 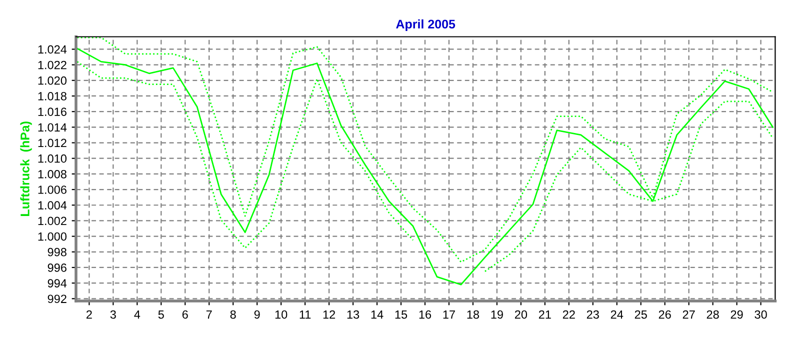 What do you see at coordinates (209, 314) in the screenshot?
I see `x-tick-label: 7` at bounding box center [209, 314].